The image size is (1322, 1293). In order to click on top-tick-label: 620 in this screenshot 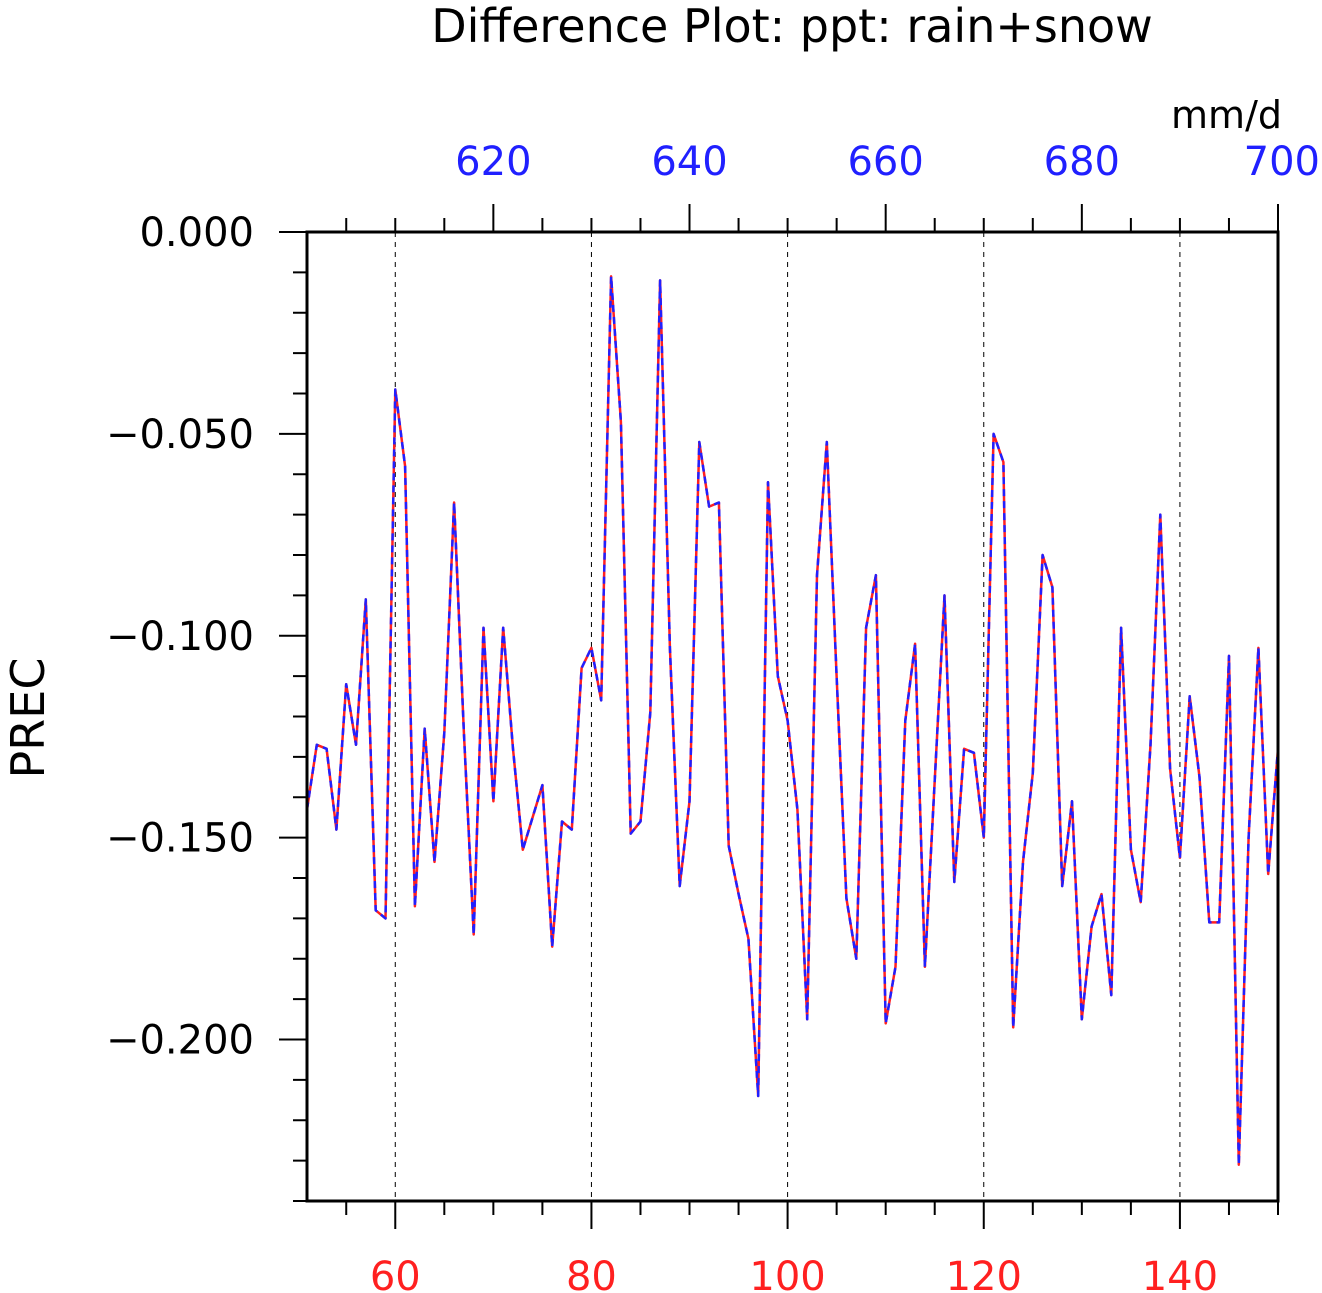, I will do `click(493, 162)`.